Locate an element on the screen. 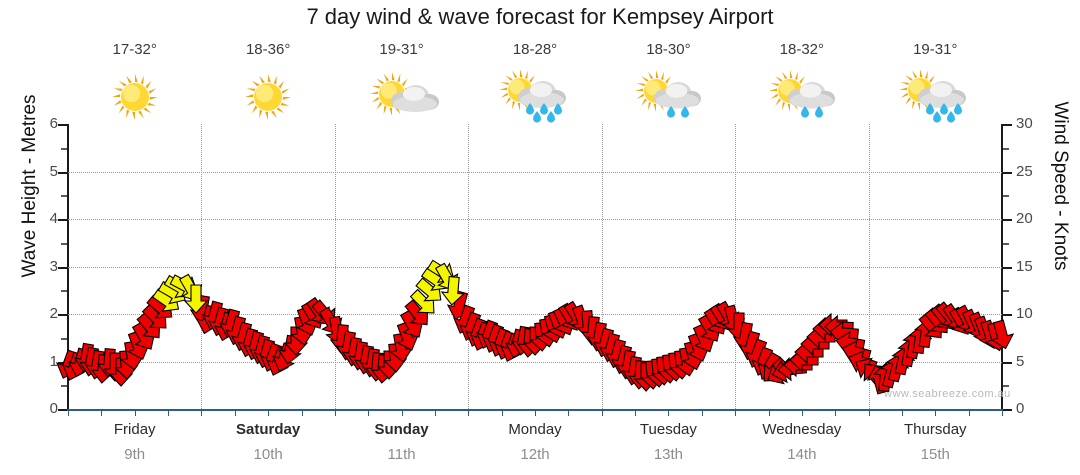 The height and width of the screenshot is (475, 1080). left-tick-label: 2 is located at coordinates (53, 313).